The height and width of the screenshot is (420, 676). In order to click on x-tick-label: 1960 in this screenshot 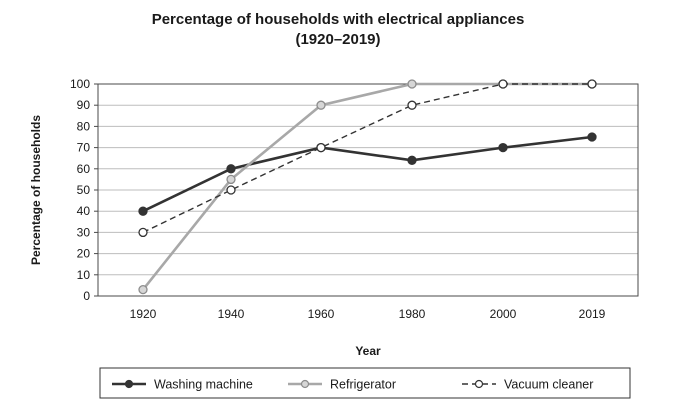, I will do `click(321, 314)`.